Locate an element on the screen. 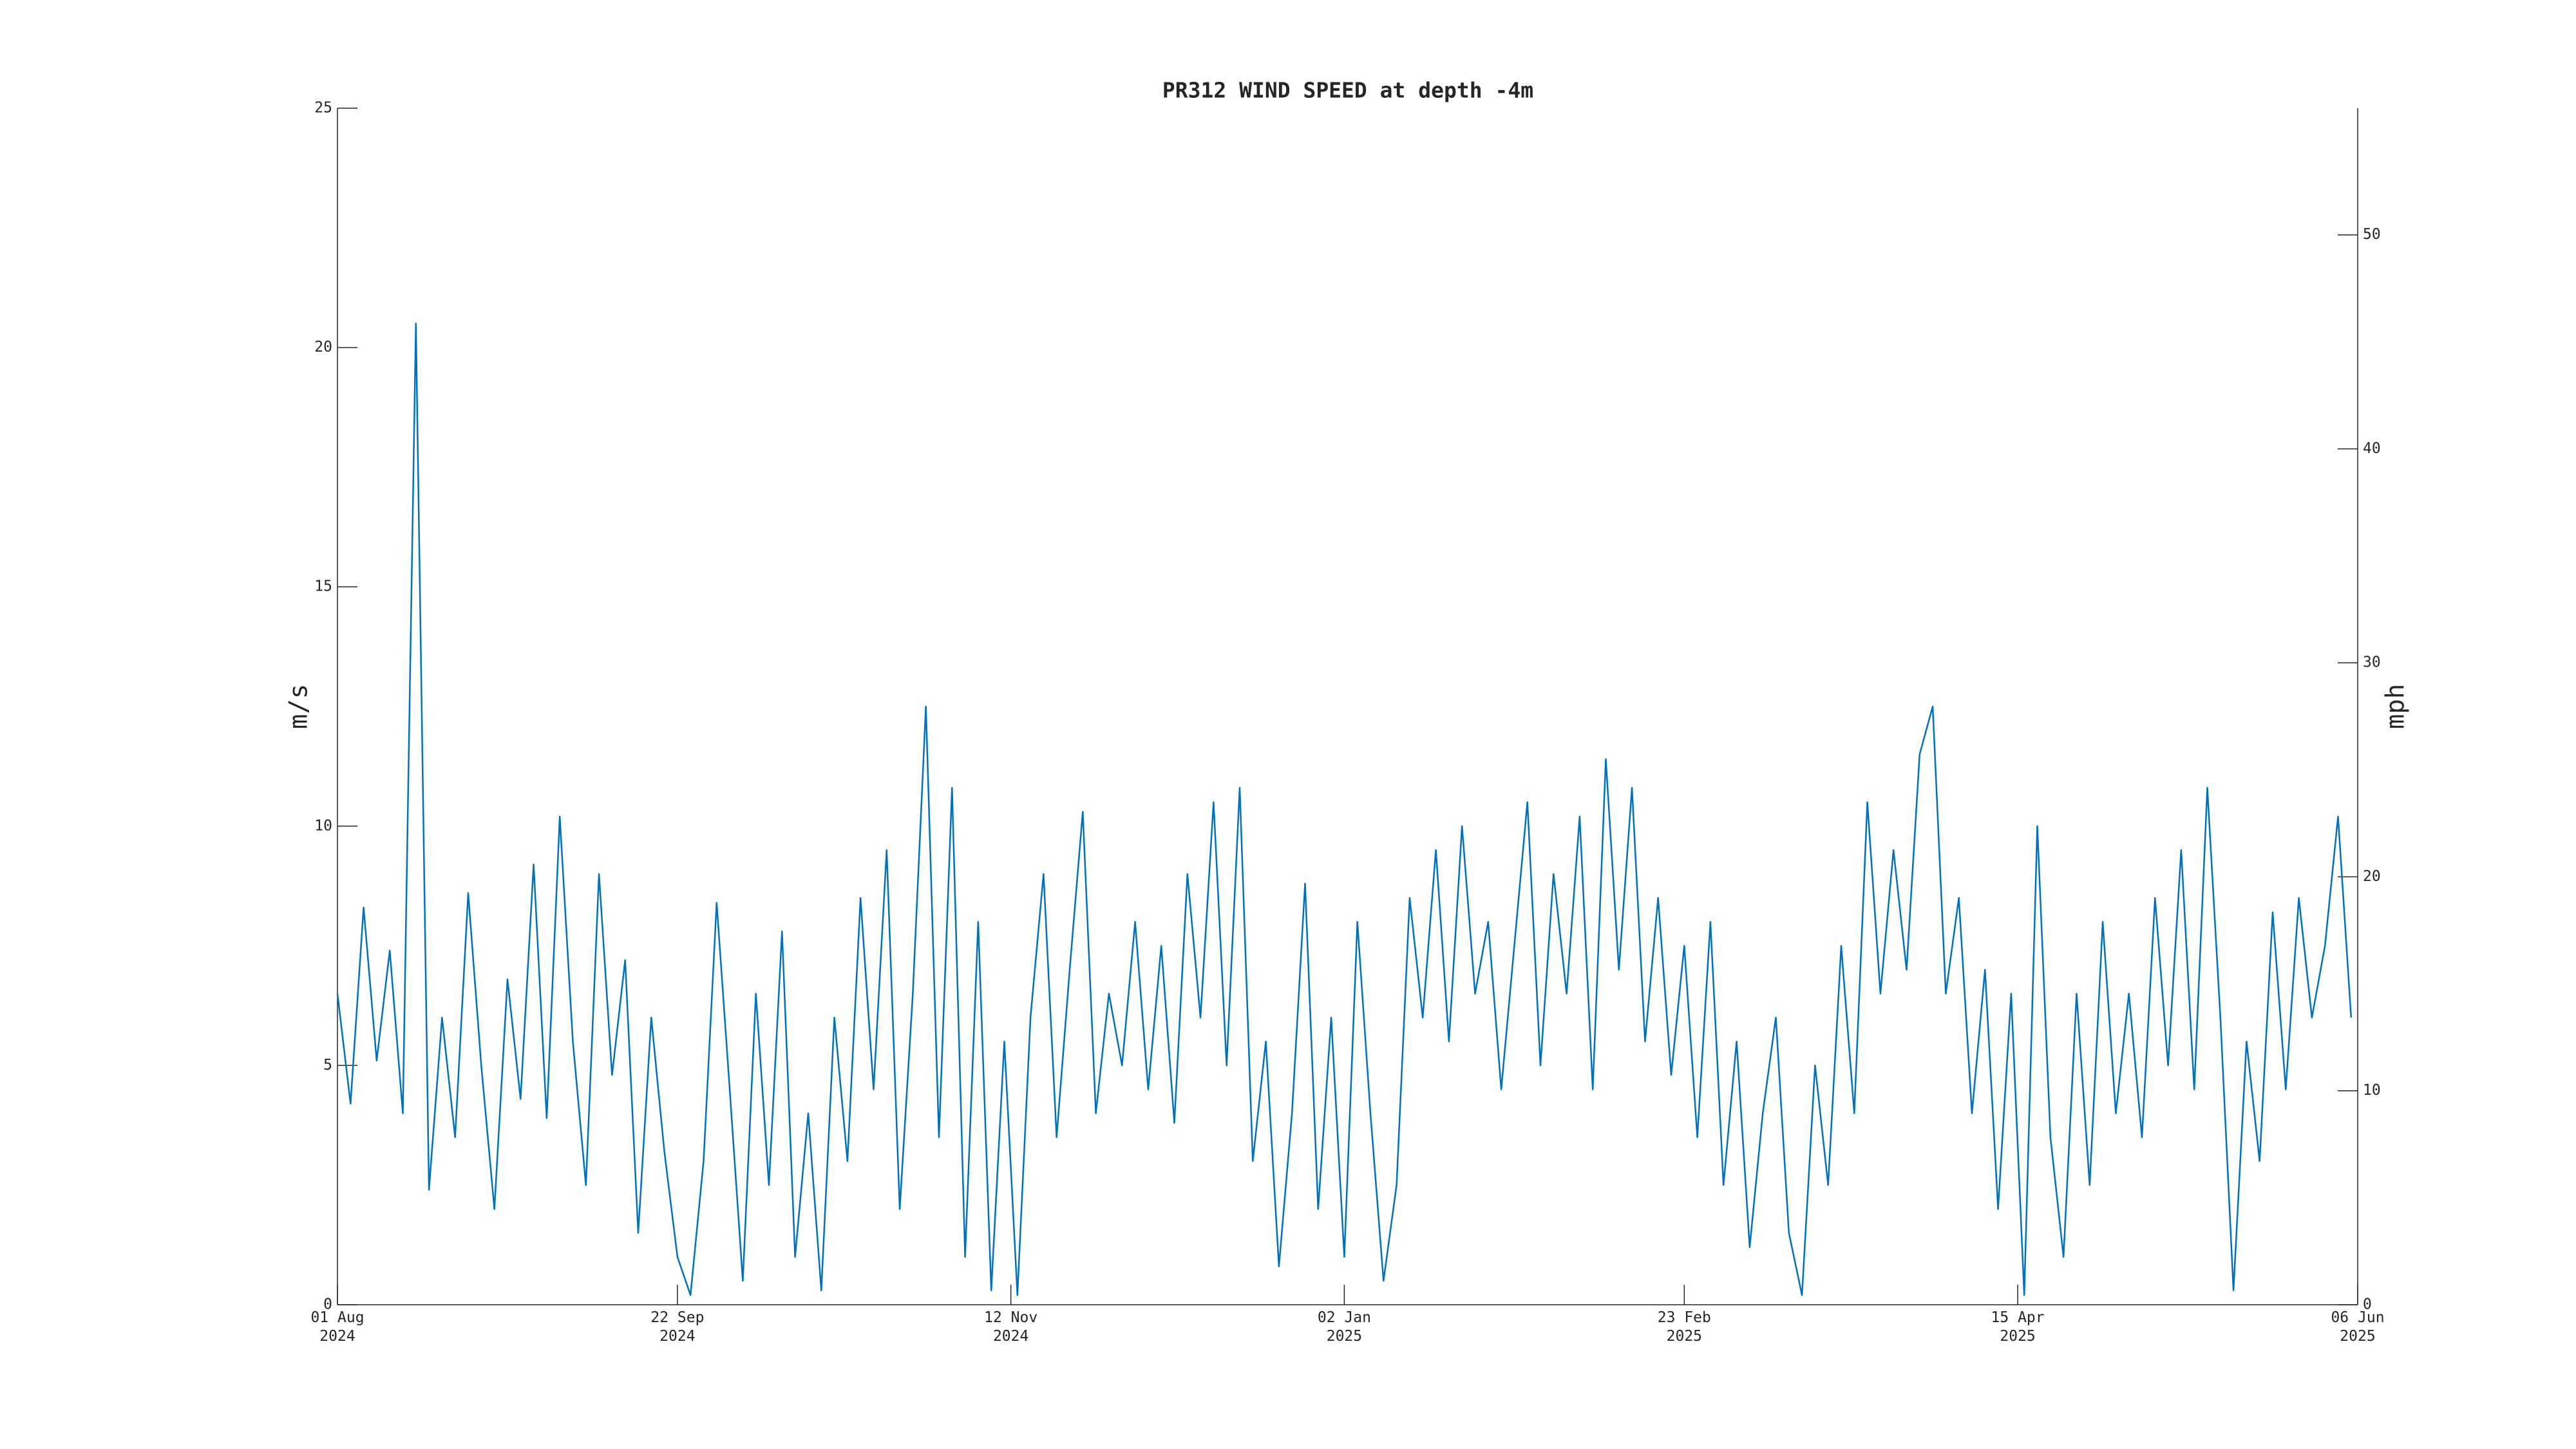  y-tick-label: 5 is located at coordinates (327, 1065).